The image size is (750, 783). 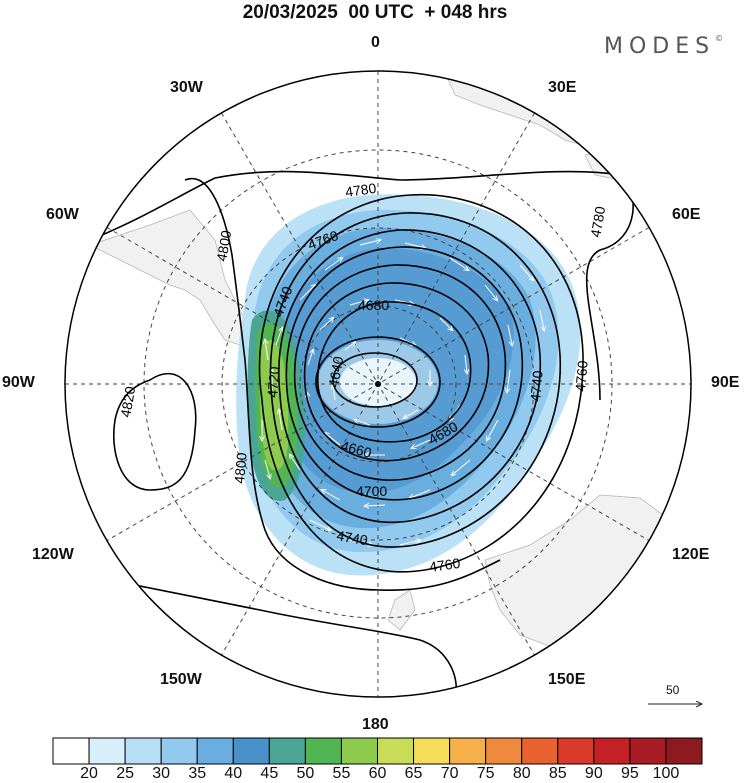 I want to click on lon-label-left-upper: 60W, so click(x=62, y=214).